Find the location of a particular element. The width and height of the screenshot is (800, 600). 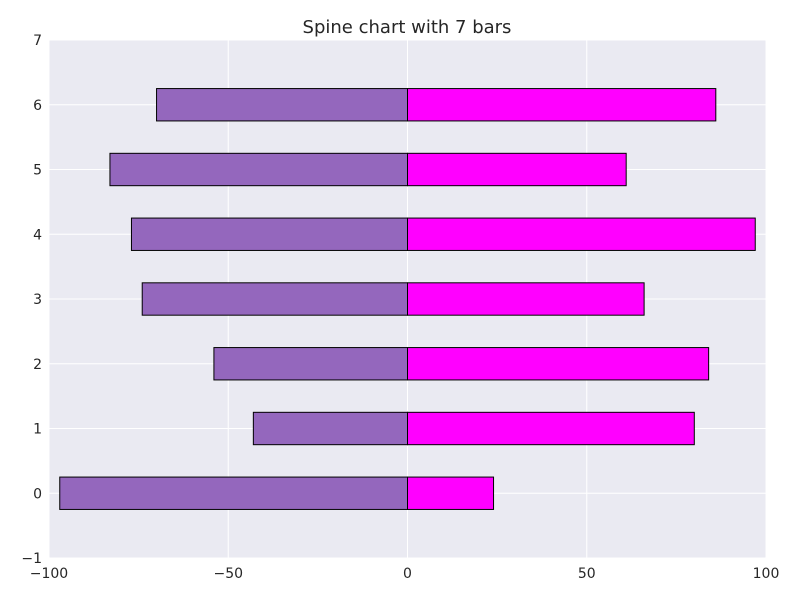

y-tick-label: 0 is located at coordinates (37, 494).